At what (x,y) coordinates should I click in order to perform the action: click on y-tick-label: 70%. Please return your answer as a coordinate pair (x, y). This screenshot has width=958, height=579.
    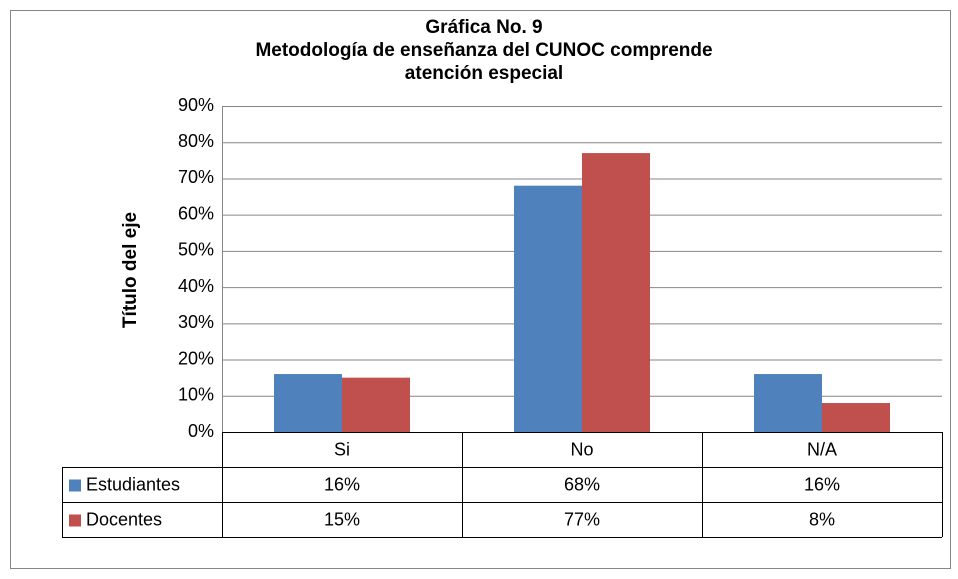
    Looking at the image, I should click on (196, 177).